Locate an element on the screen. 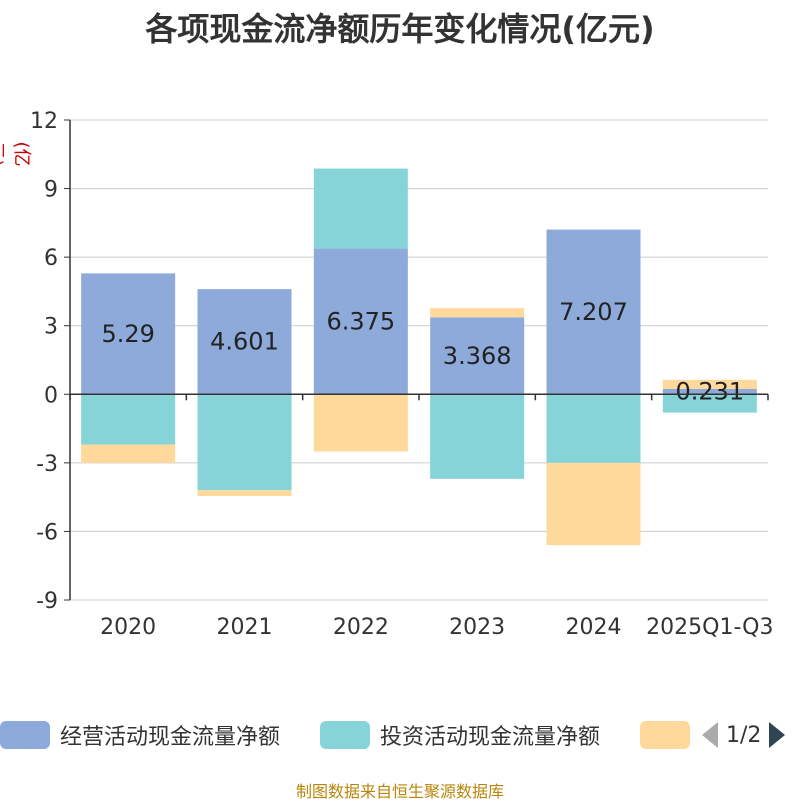 The width and height of the screenshot is (800, 802). legend-label-investing: 投资活动现金流量净额 is located at coordinates (490, 737).